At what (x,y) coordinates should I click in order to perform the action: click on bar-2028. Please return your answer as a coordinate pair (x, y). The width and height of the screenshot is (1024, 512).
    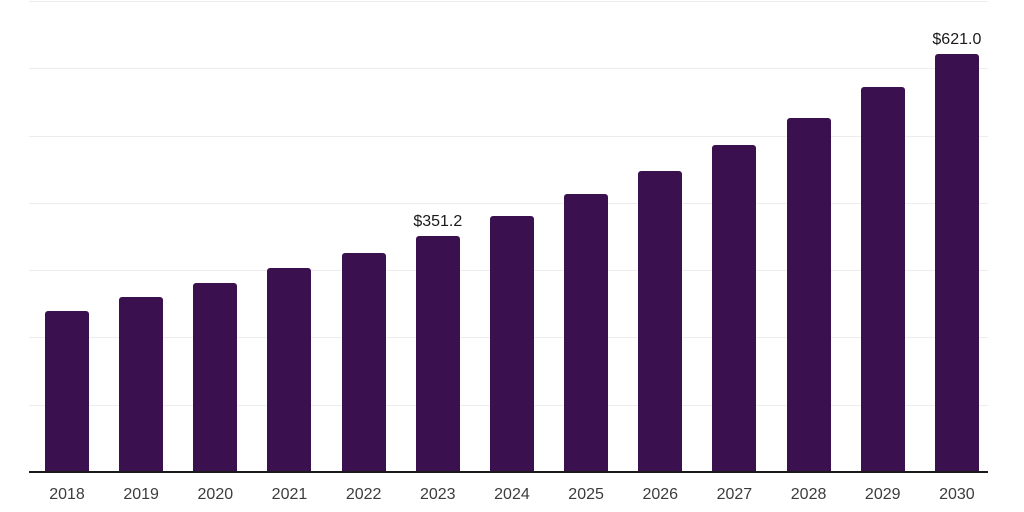
    Looking at the image, I should click on (808, 294).